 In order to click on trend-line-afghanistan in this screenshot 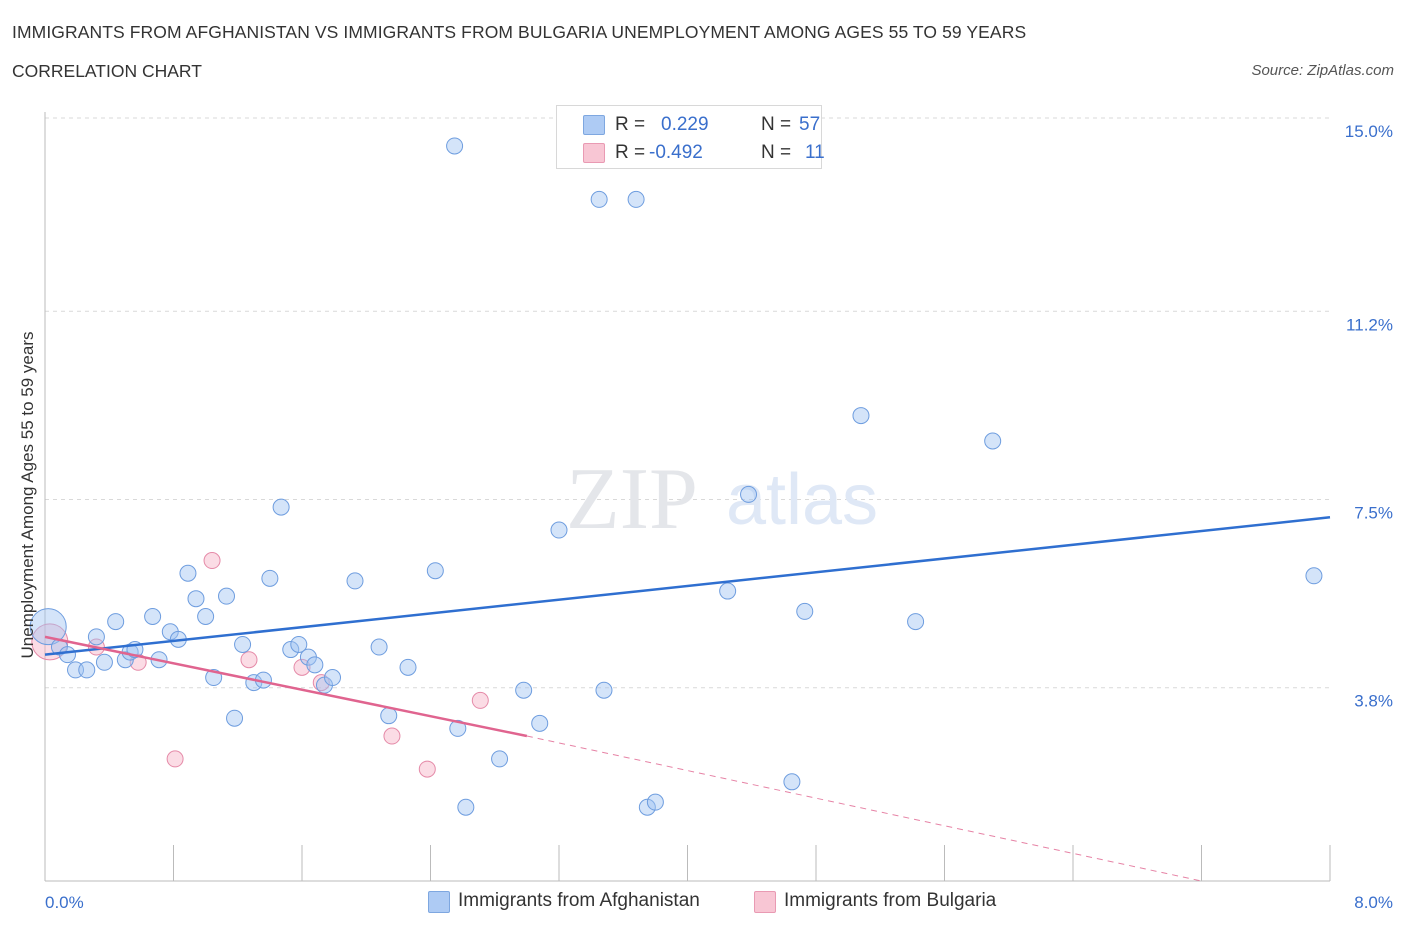, I will do `click(687, 586)`.